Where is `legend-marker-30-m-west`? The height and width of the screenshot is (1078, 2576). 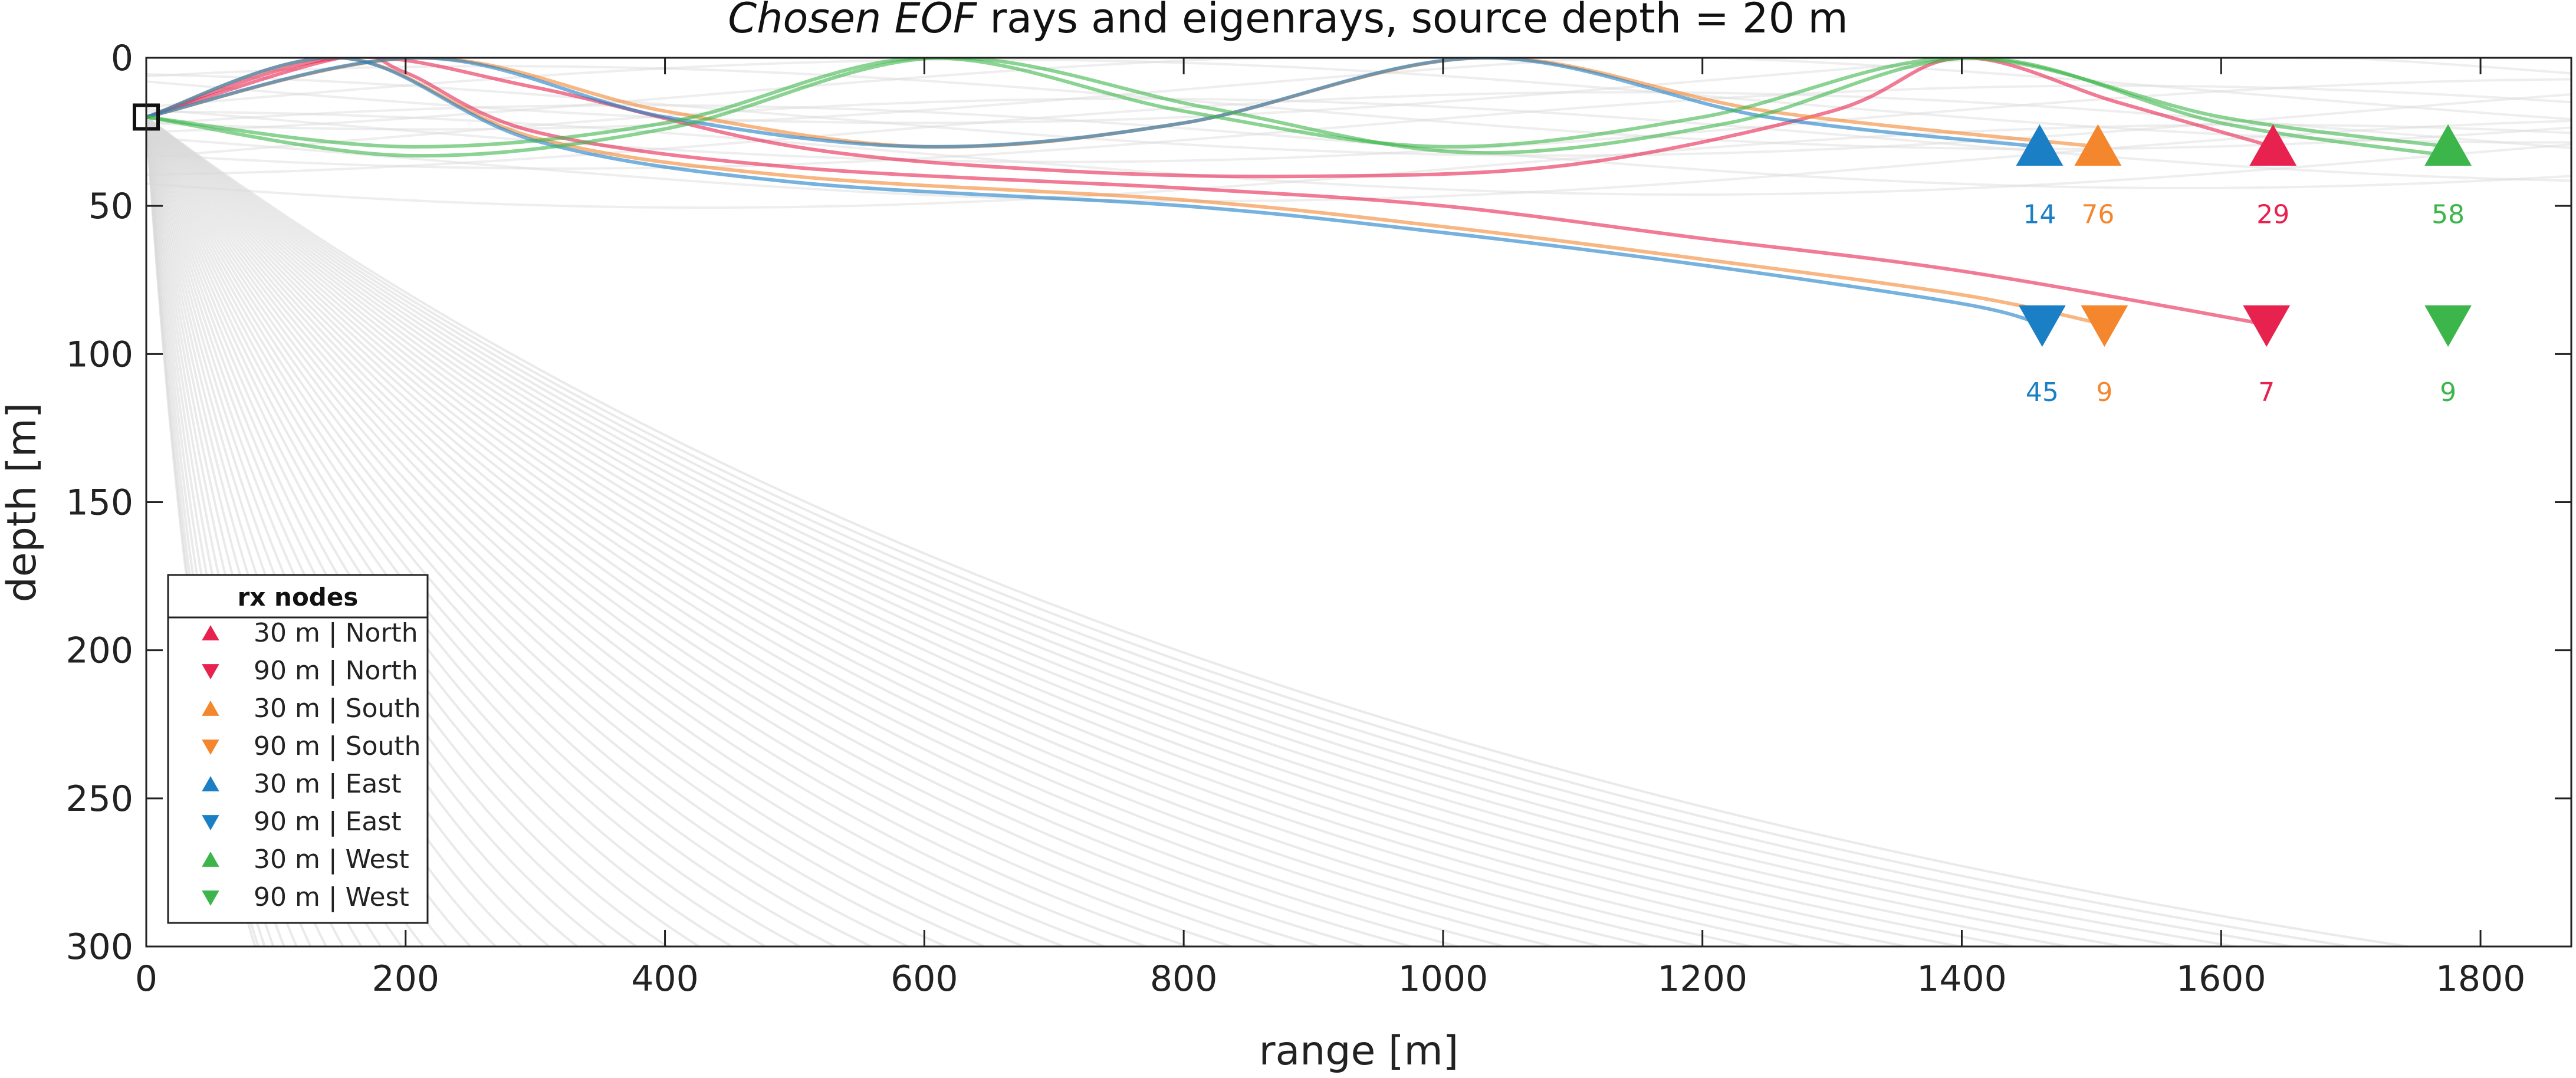
legend-marker-30-m-west is located at coordinates (210, 859).